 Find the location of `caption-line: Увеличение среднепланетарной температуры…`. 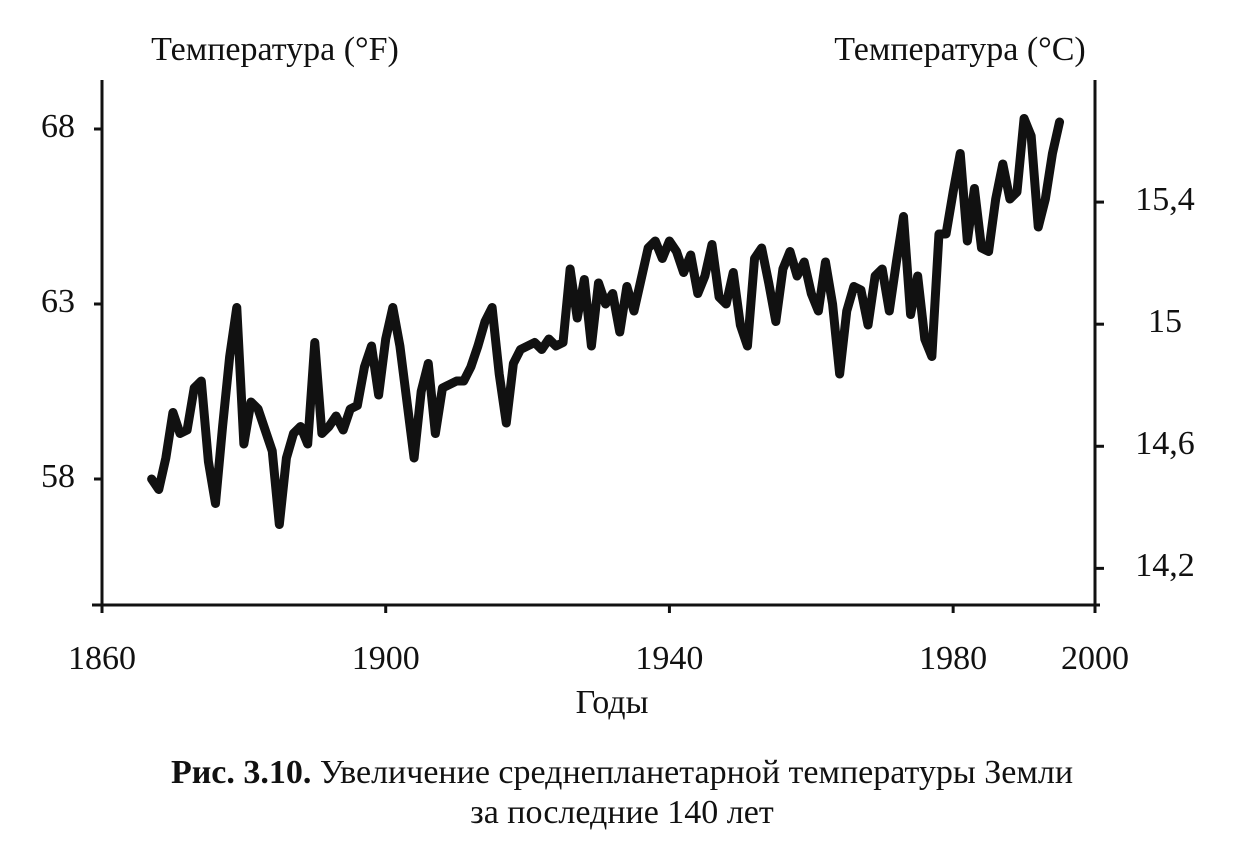

caption-line: Увеличение среднепланетарной температуры… is located at coordinates (696, 772).